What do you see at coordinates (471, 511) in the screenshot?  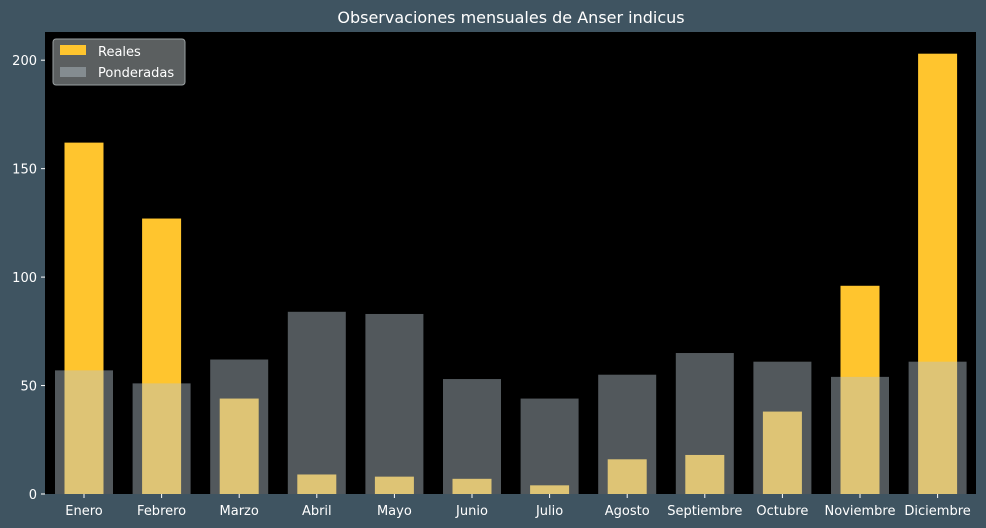 I see `x-tick-label: Junio` at bounding box center [471, 511].